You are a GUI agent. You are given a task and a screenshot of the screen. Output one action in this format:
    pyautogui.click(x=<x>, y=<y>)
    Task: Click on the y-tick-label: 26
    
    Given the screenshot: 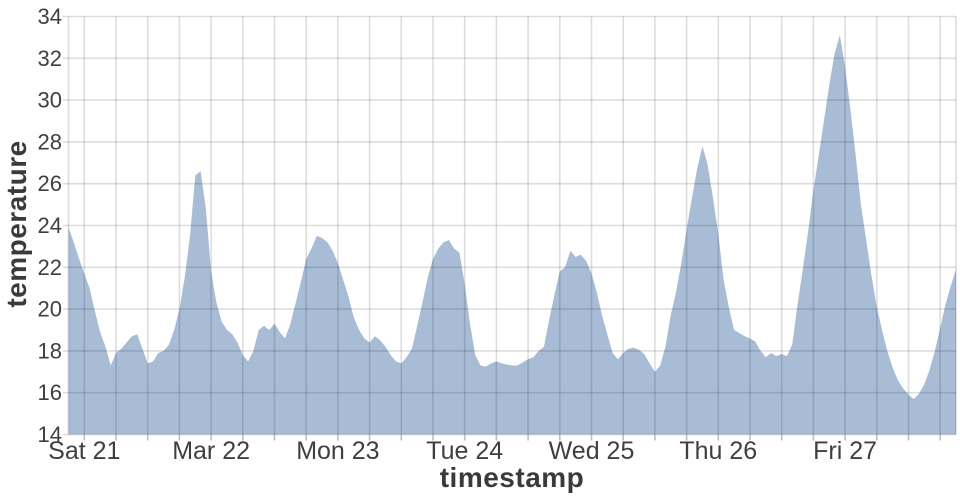 What is the action you would take?
    pyautogui.click(x=50, y=183)
    